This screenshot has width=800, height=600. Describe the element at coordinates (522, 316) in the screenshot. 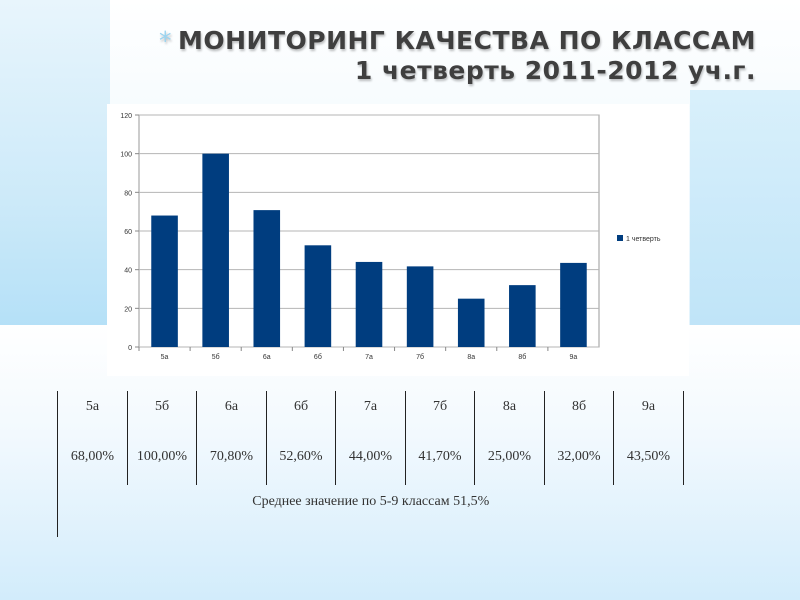

I see `bar-8б` at that location.